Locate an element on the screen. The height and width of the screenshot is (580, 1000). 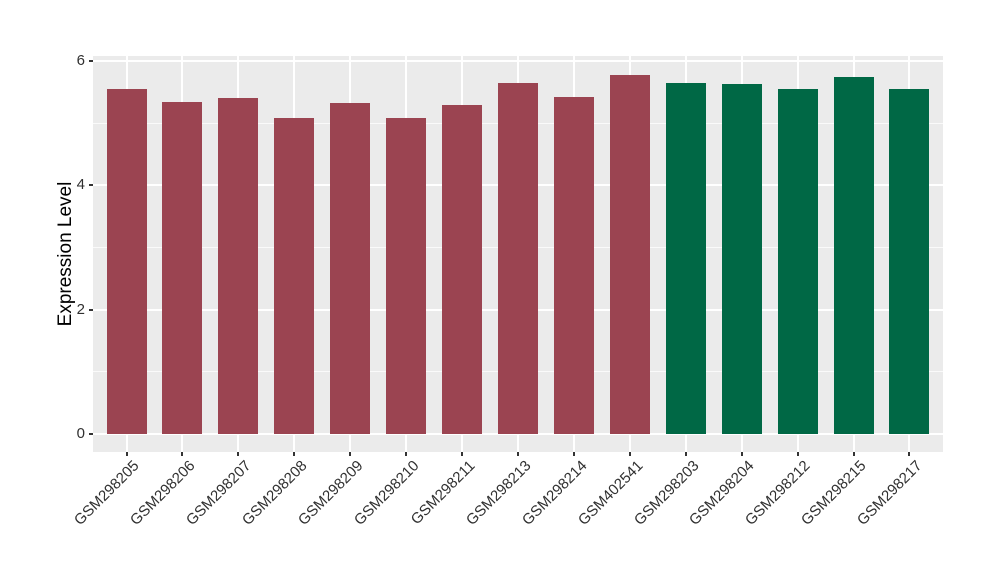
bar-GSM298208 is located at coordinates (294, 275).